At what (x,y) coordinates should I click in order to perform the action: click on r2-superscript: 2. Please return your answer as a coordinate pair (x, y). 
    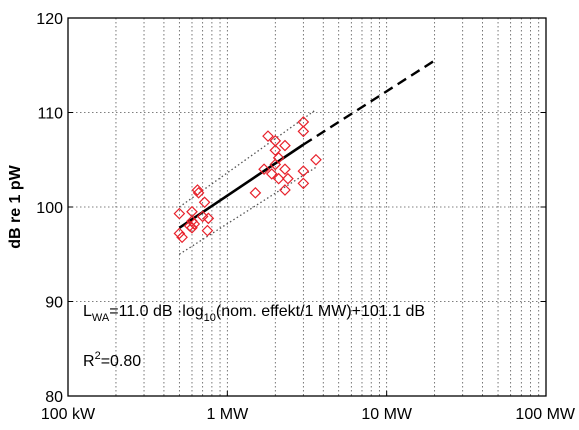
    Looking at the image, I should click on (98, 356).